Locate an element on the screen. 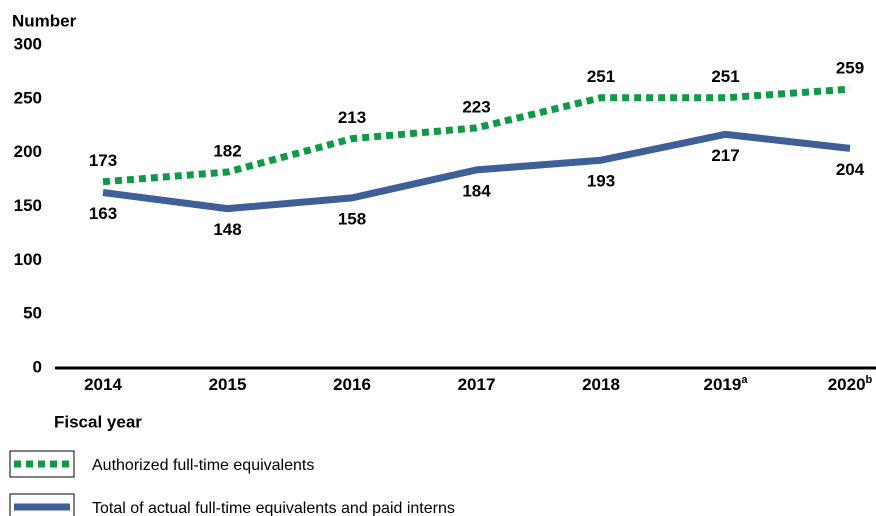  data-label: 193 is located at coordinates (601, 181).